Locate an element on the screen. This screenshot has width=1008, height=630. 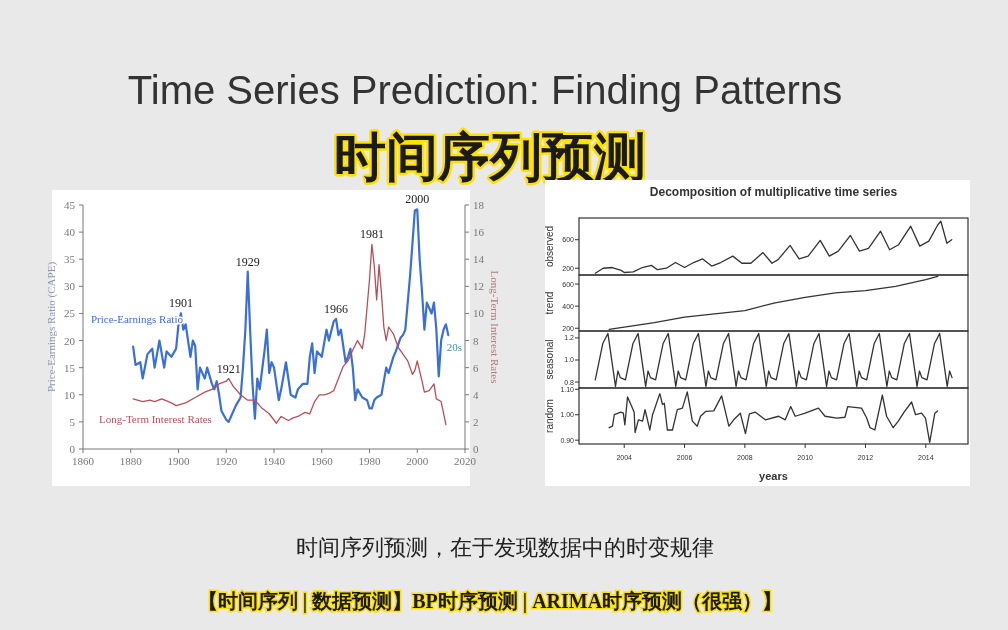
y-tick-label: 5 is located at coordinates (72, 421).